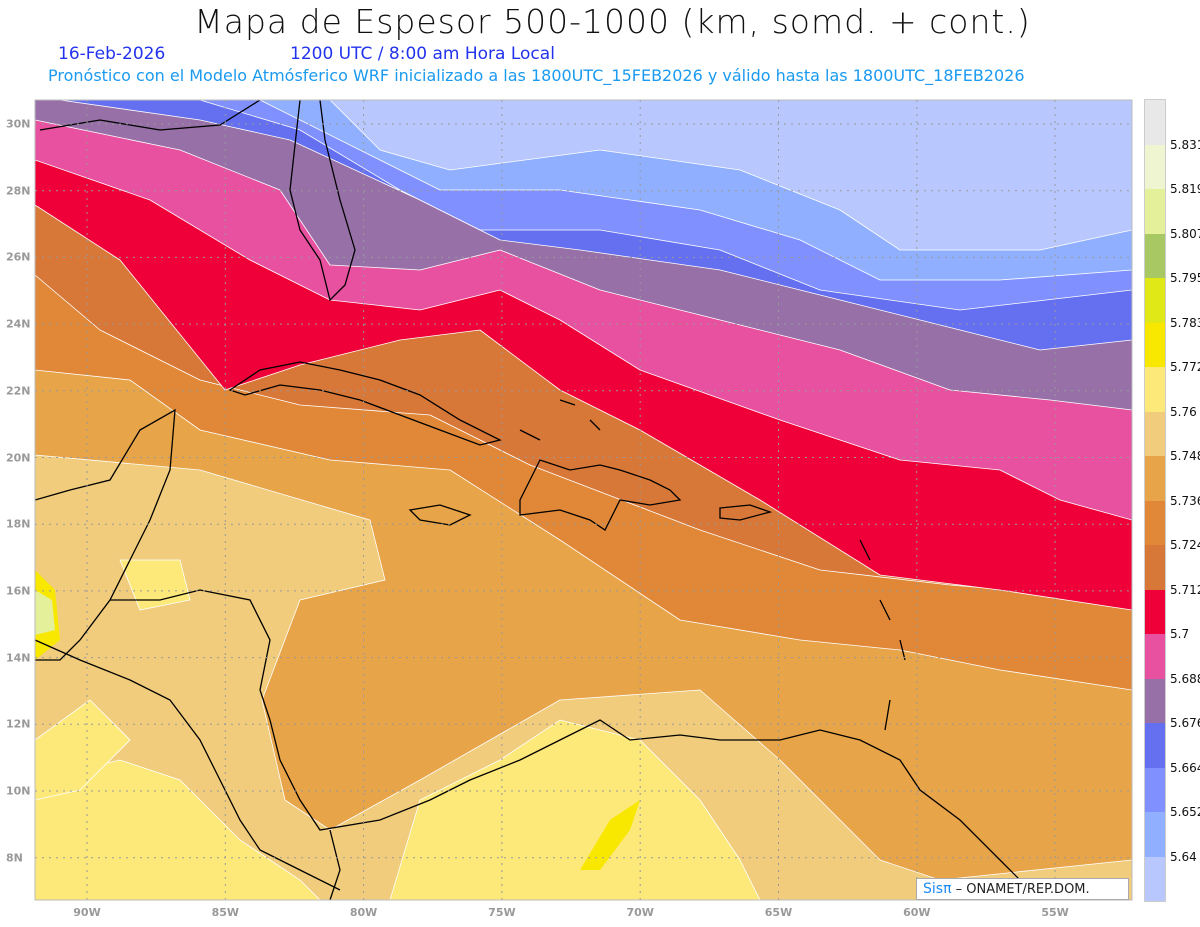  What do you see at coordinates (1185, 812) in the screenshot?
I see `colorbar-label: 5.652` at bounding box center [1185, 812].